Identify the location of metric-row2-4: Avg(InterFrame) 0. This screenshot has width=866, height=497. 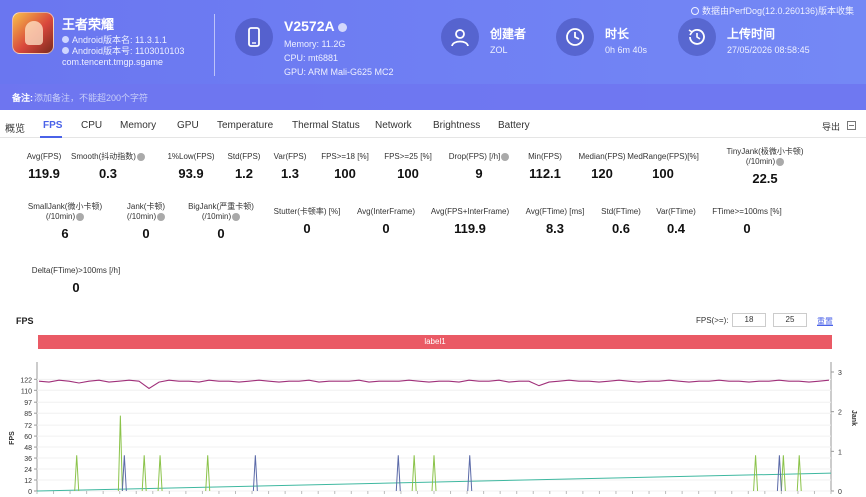
(386, 221).